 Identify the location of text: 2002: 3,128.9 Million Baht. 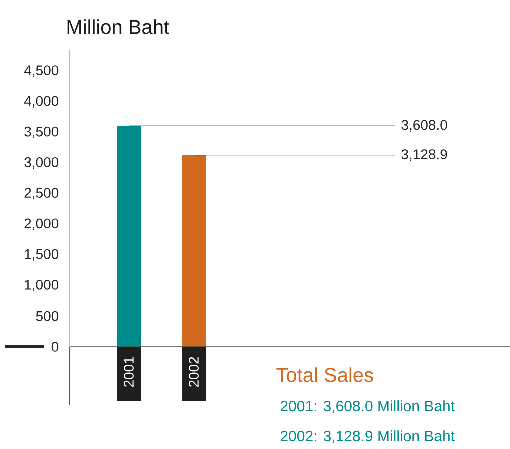
(367, 437).